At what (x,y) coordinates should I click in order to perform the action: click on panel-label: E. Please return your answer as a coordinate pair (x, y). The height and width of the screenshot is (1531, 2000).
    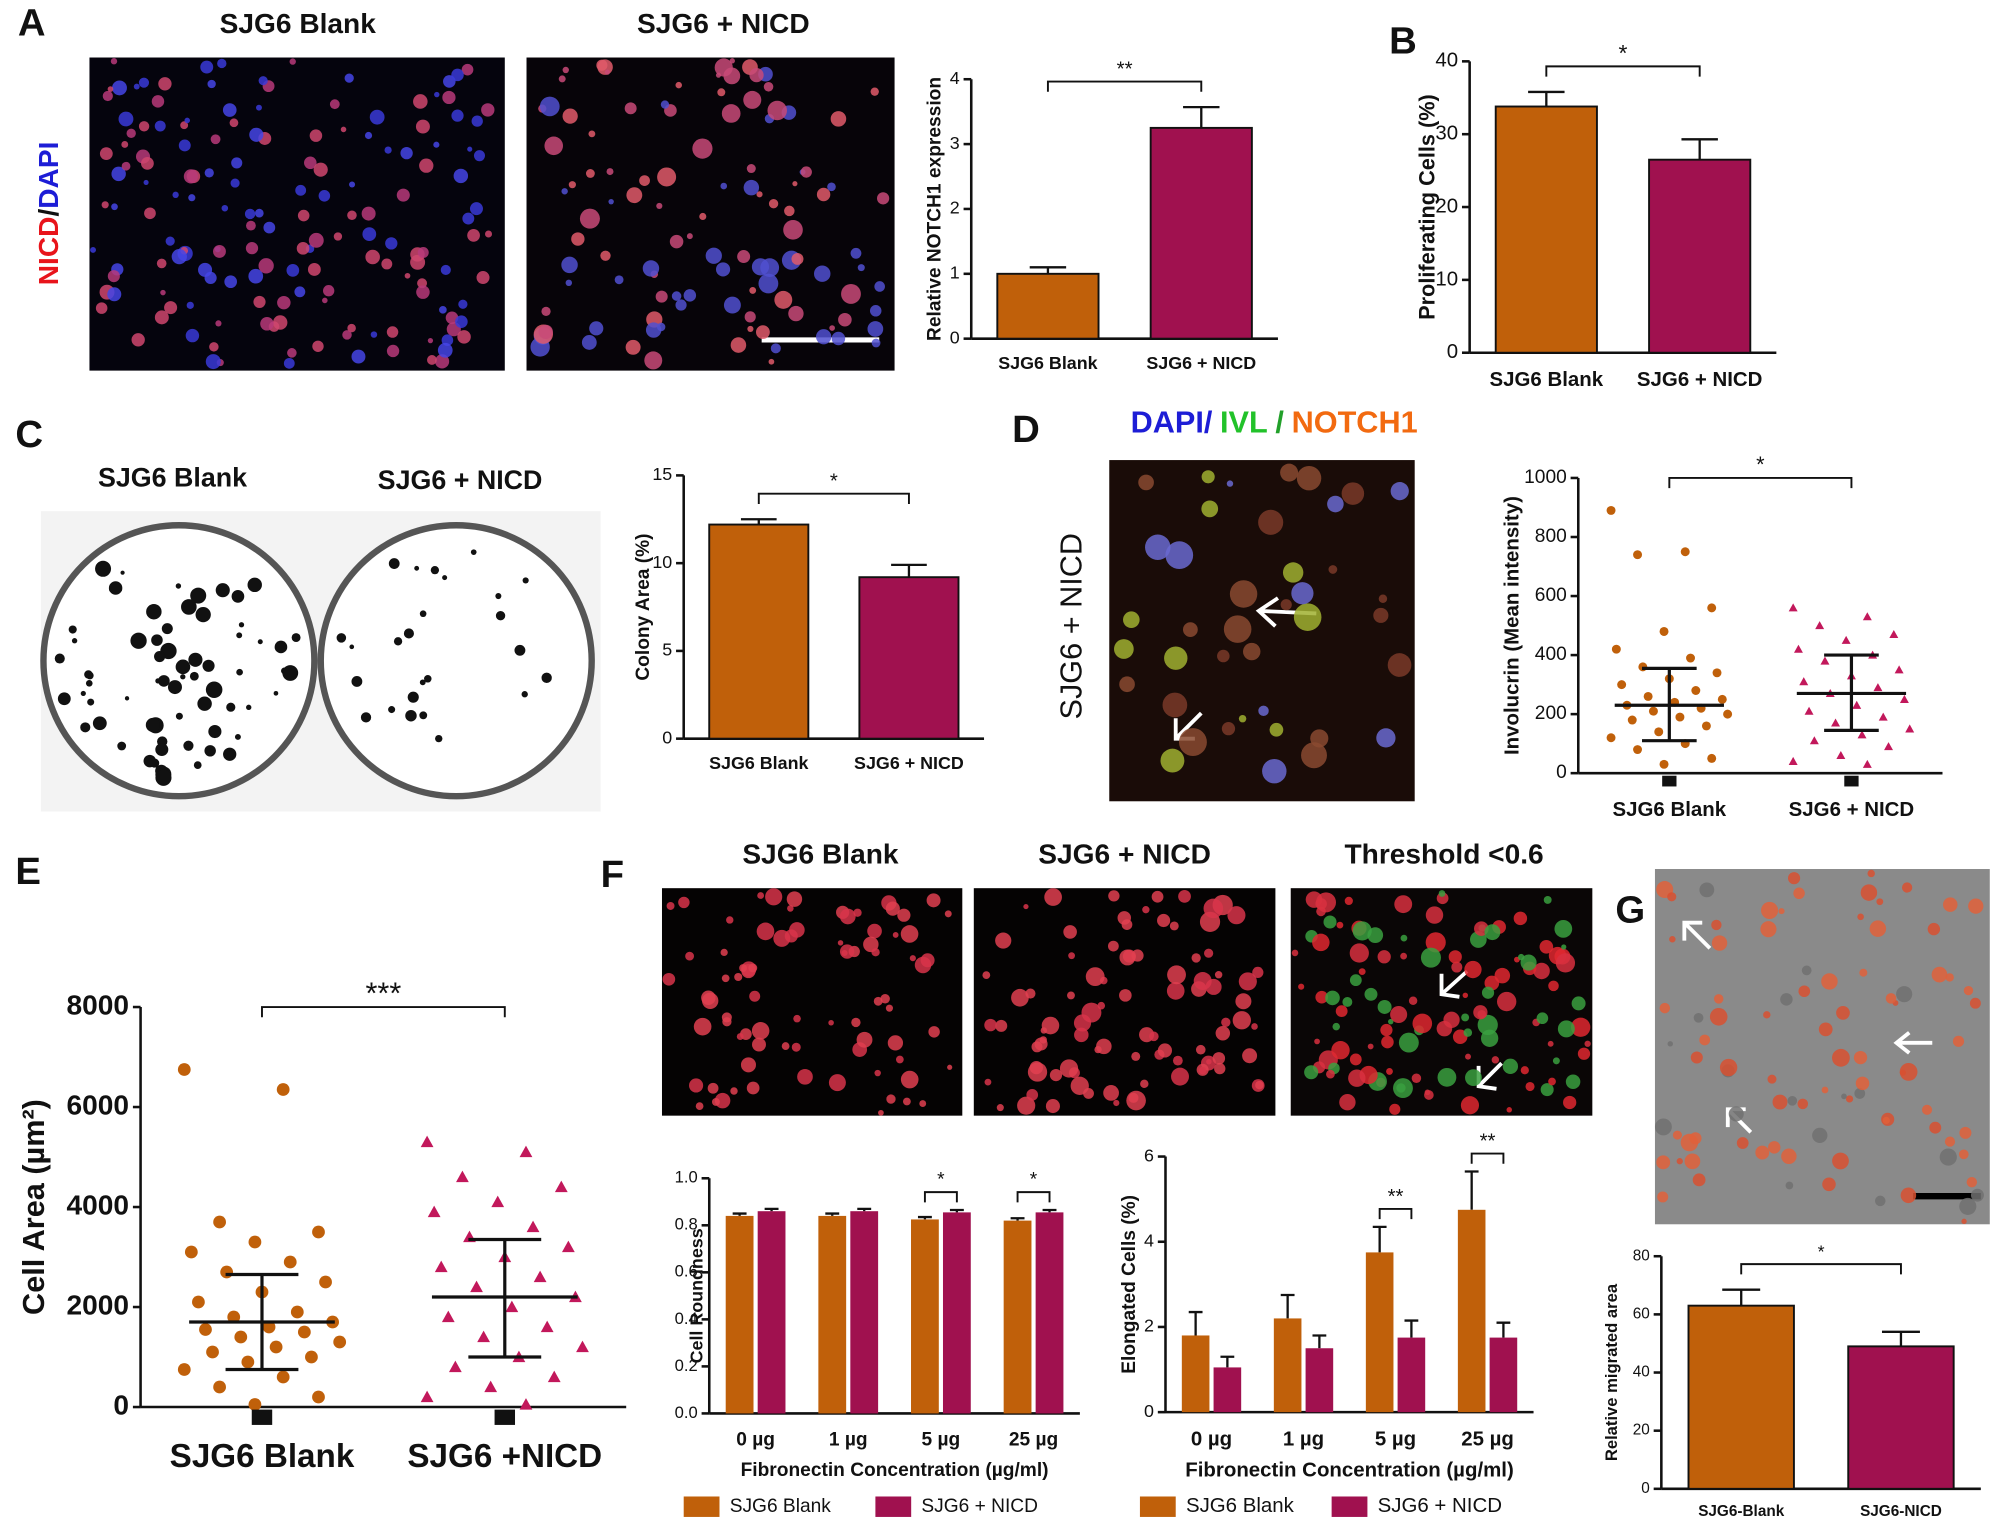
    Looking at the image, I should click on (28, 871).